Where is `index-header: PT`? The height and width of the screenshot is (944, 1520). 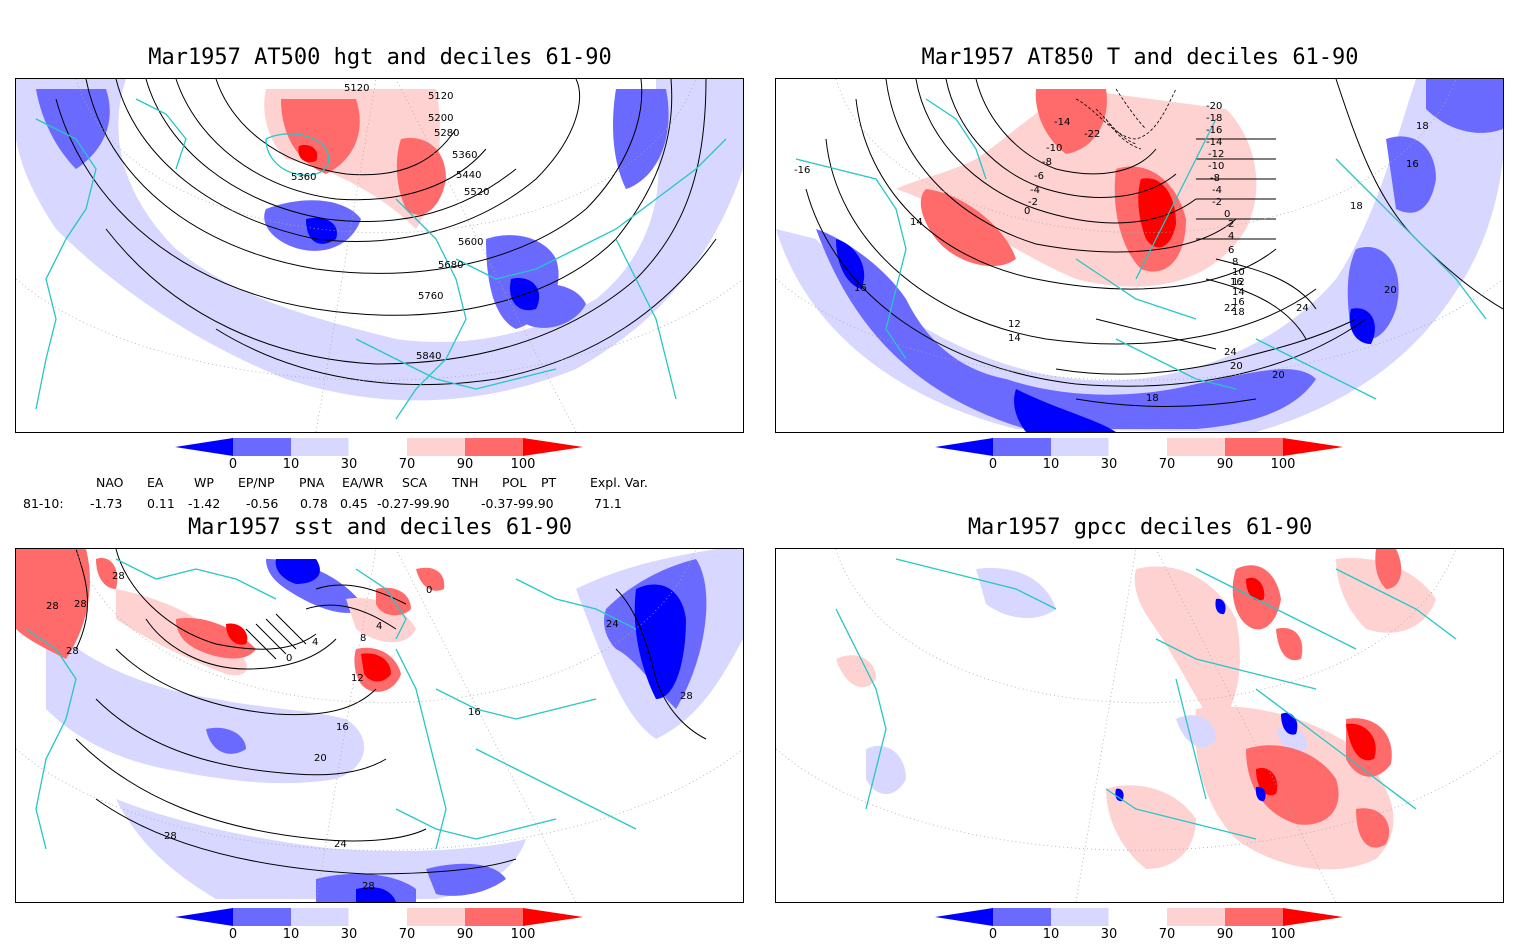
index-header: PT is located at coordinates (549, 482).